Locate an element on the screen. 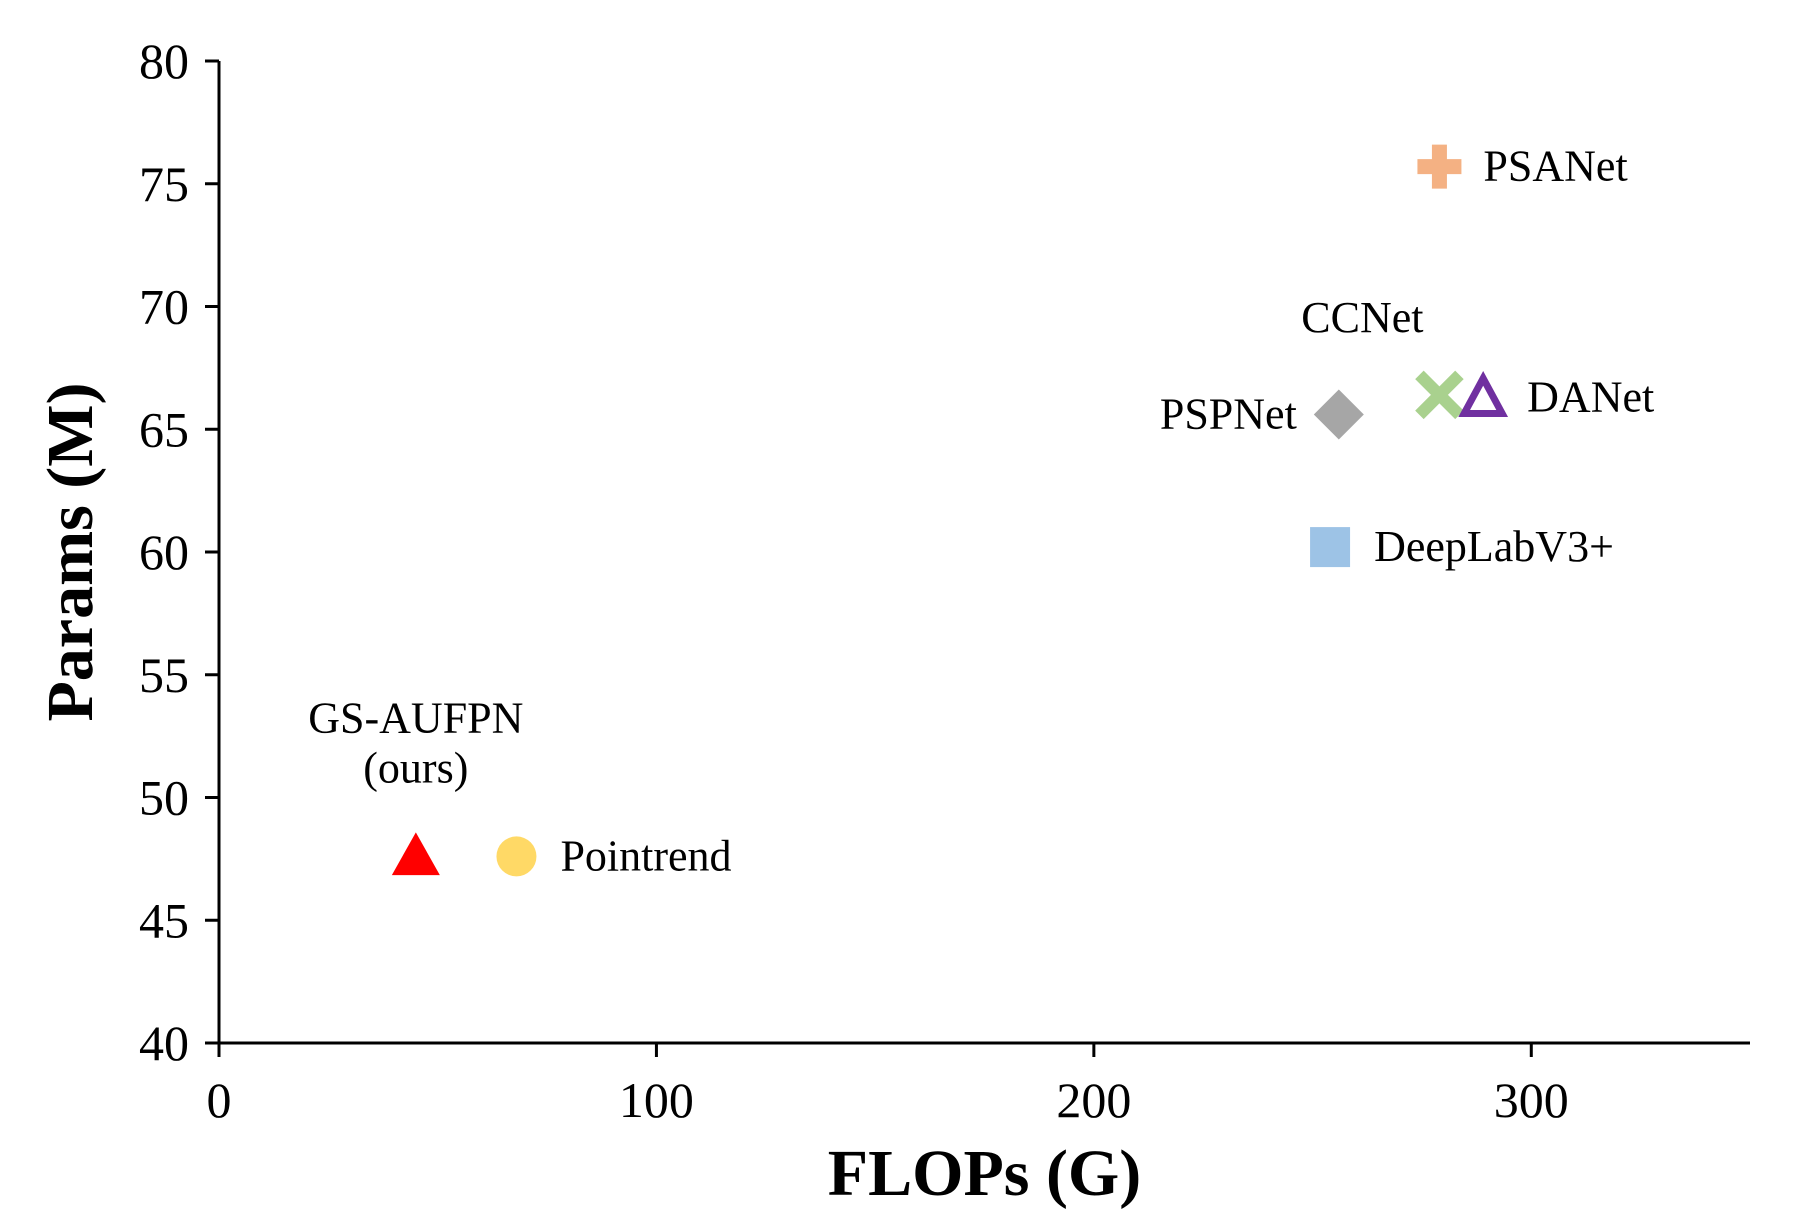  marker-pointrend is located at coordinates (516, 856).